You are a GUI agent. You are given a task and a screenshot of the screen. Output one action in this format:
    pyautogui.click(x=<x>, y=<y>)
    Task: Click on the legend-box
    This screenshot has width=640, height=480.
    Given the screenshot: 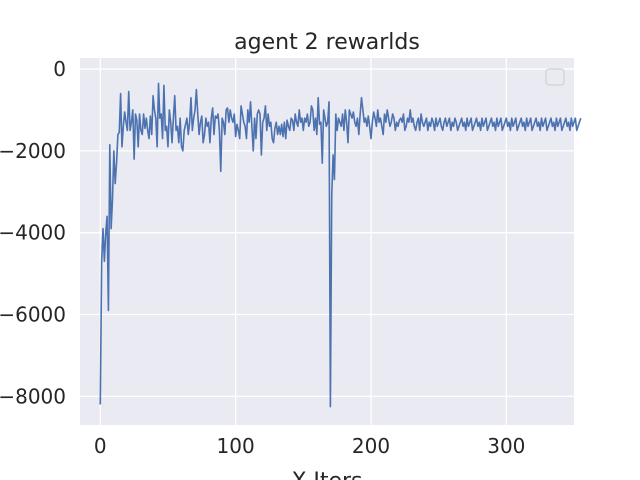 What is the action you would take?
    pyautogui.click(x=555, y=77)
    